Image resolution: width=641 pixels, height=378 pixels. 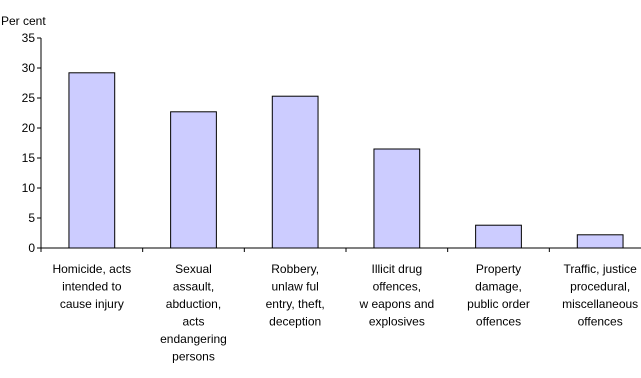 I want to click on y-axis-label: Per cent, so click(x=23, y=21).